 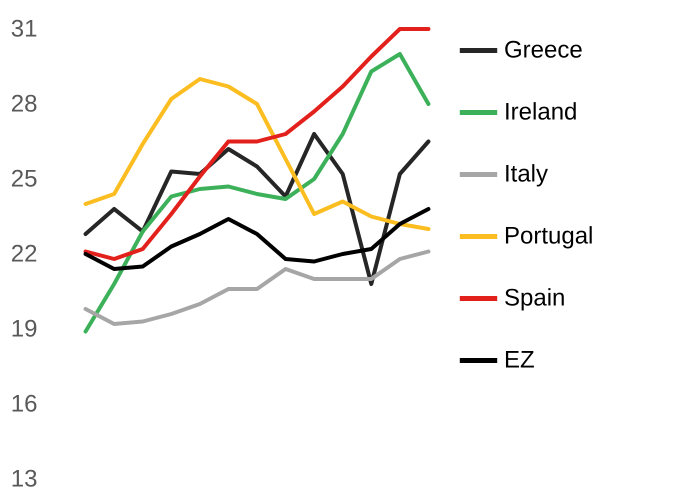 What do you see at coordinates (519, 360) in the screenshot?
I see `legend-label: EZ` at bounding box center [519, 360].